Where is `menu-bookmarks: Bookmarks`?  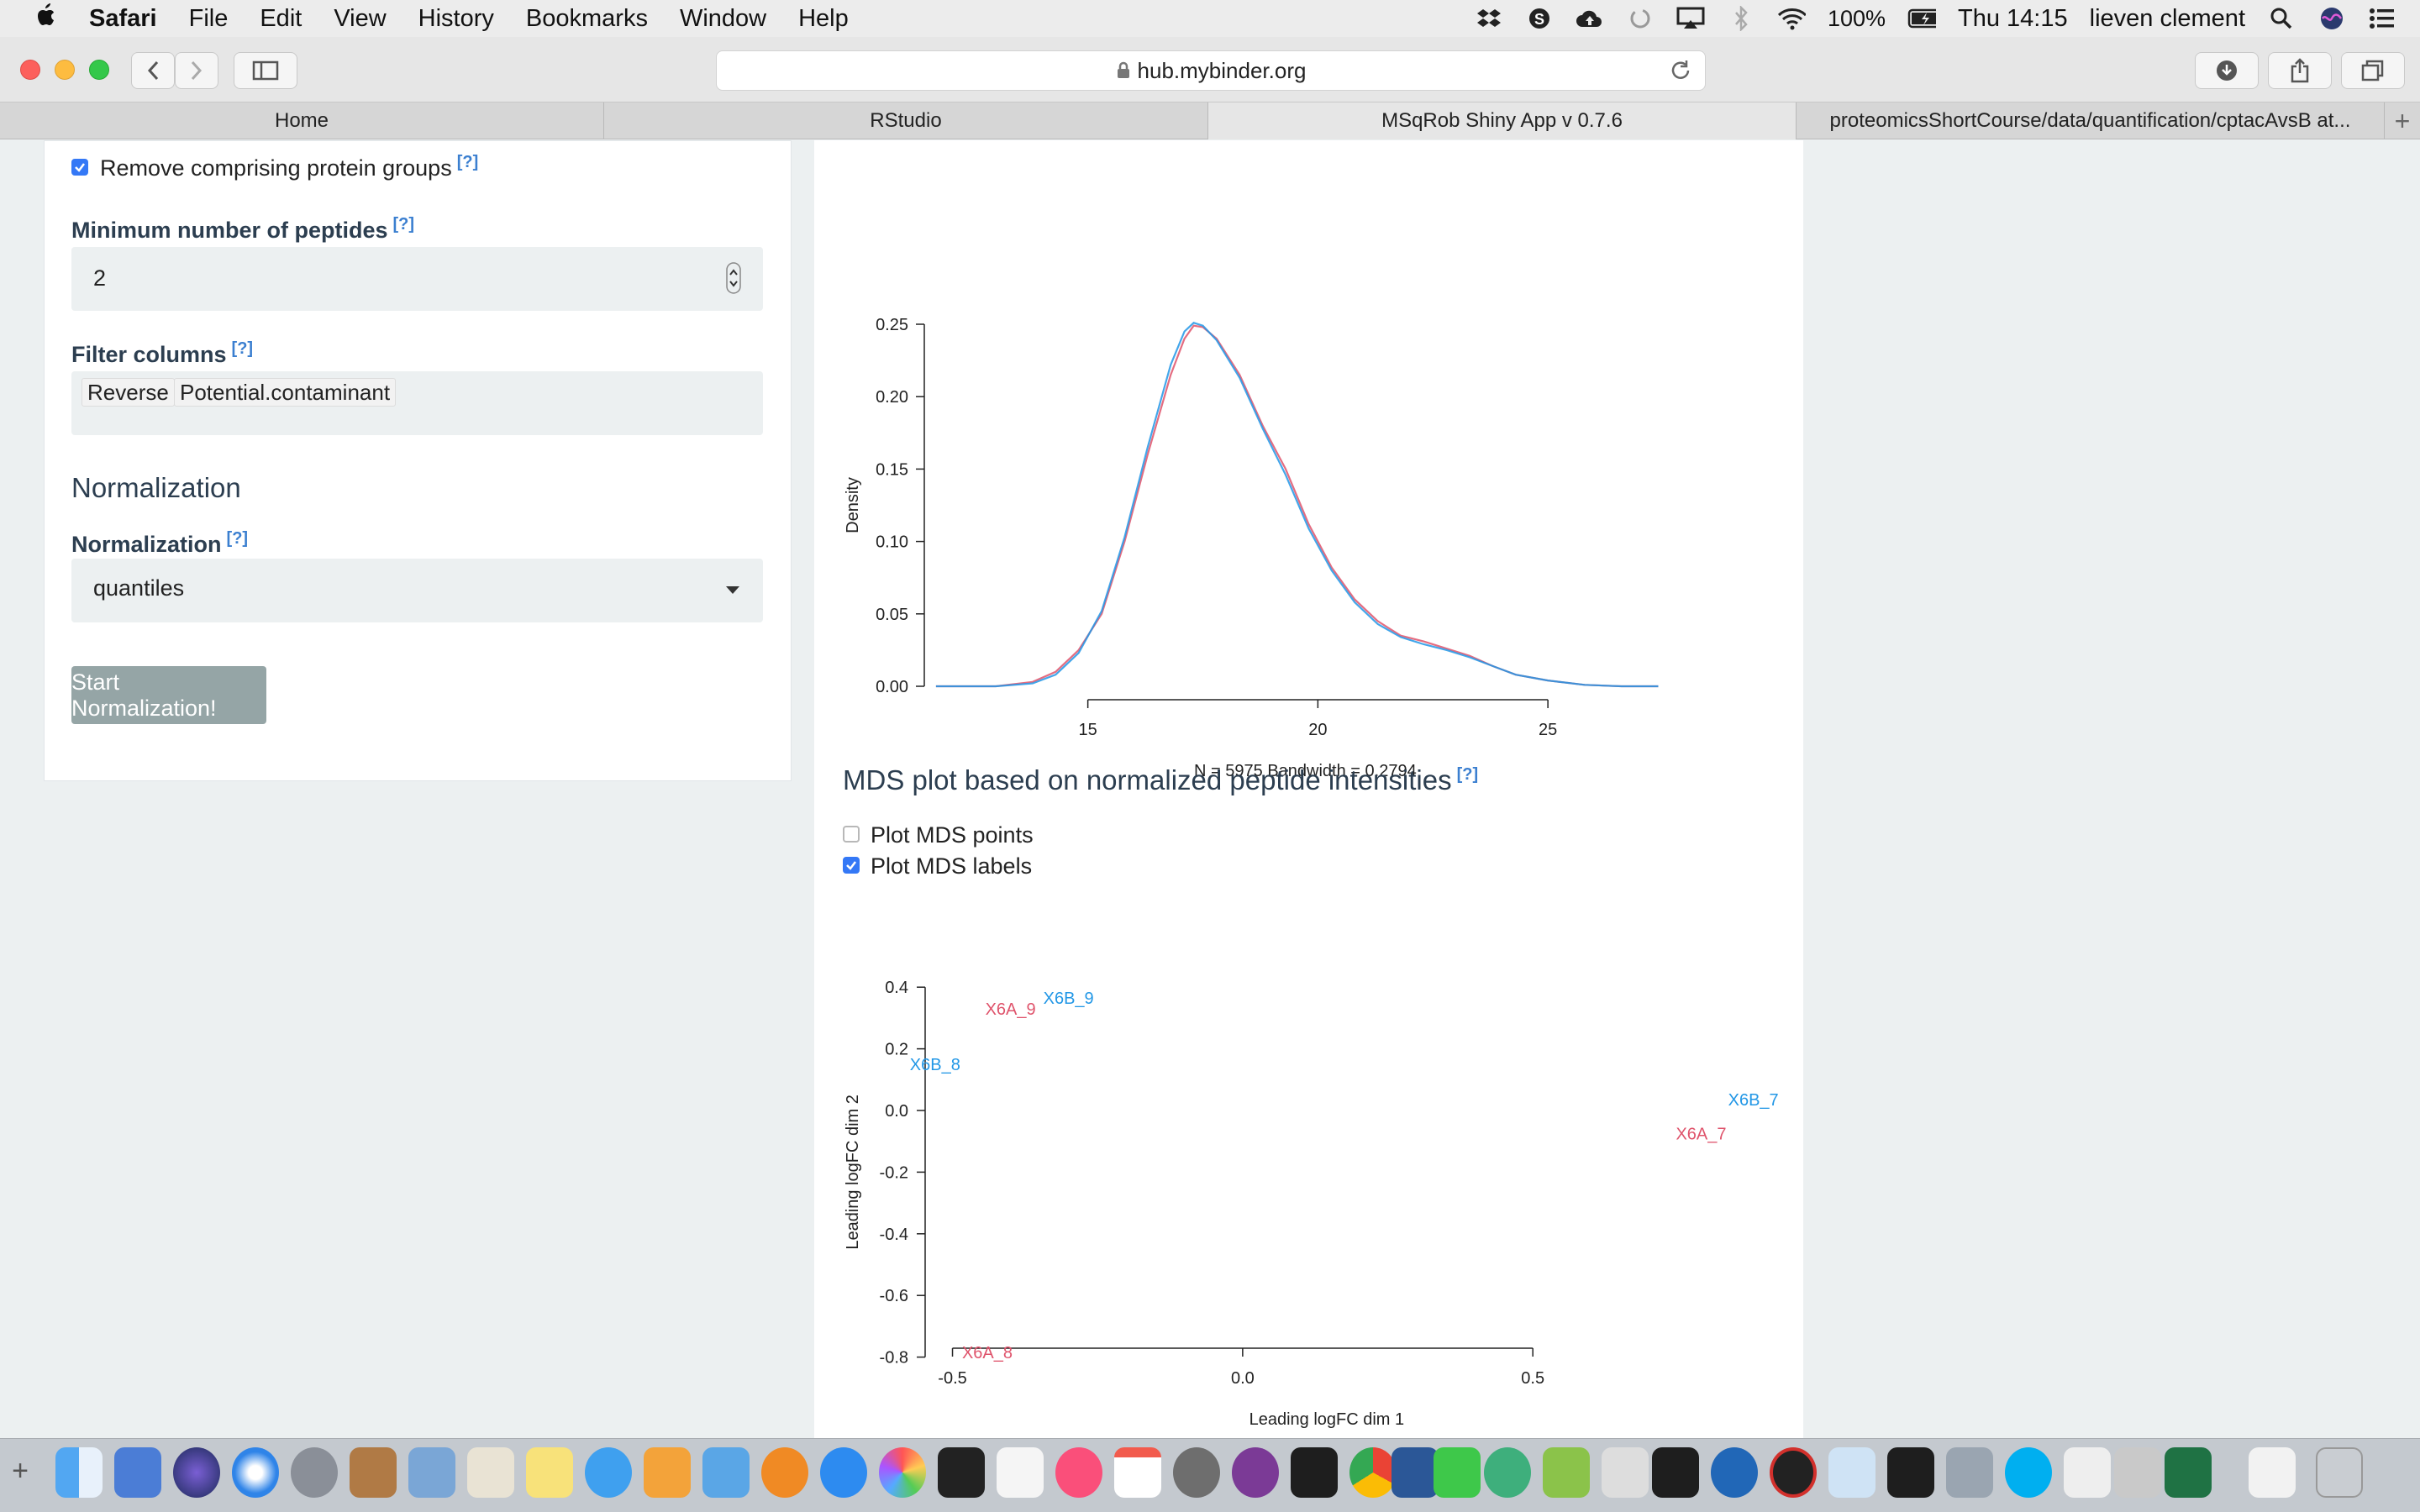 menu-bookmarks: Bookmarks is located at coordinates (586, 18).